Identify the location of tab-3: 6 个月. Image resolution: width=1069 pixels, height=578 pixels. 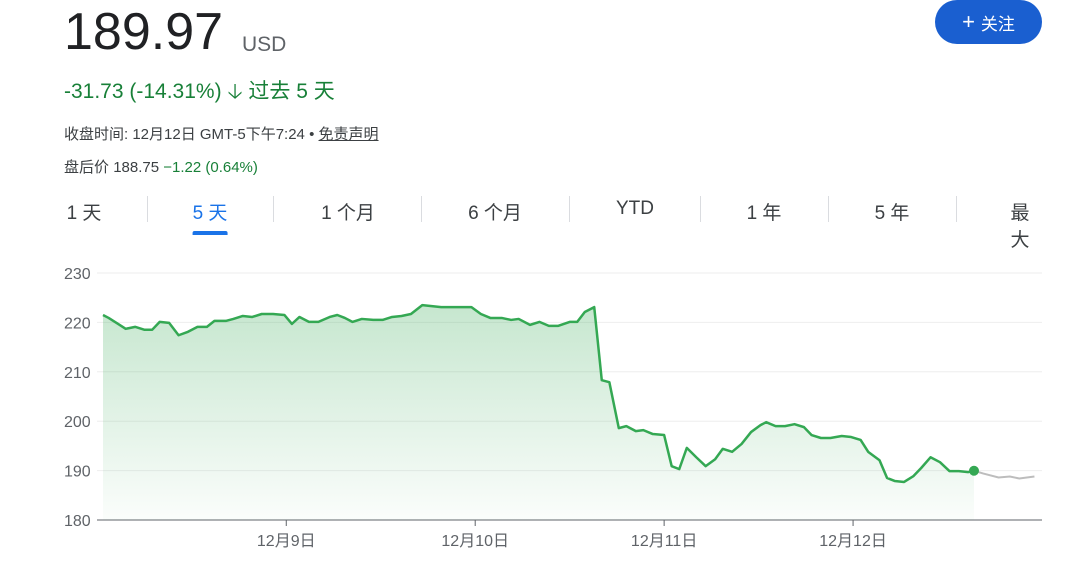
(495, 213).